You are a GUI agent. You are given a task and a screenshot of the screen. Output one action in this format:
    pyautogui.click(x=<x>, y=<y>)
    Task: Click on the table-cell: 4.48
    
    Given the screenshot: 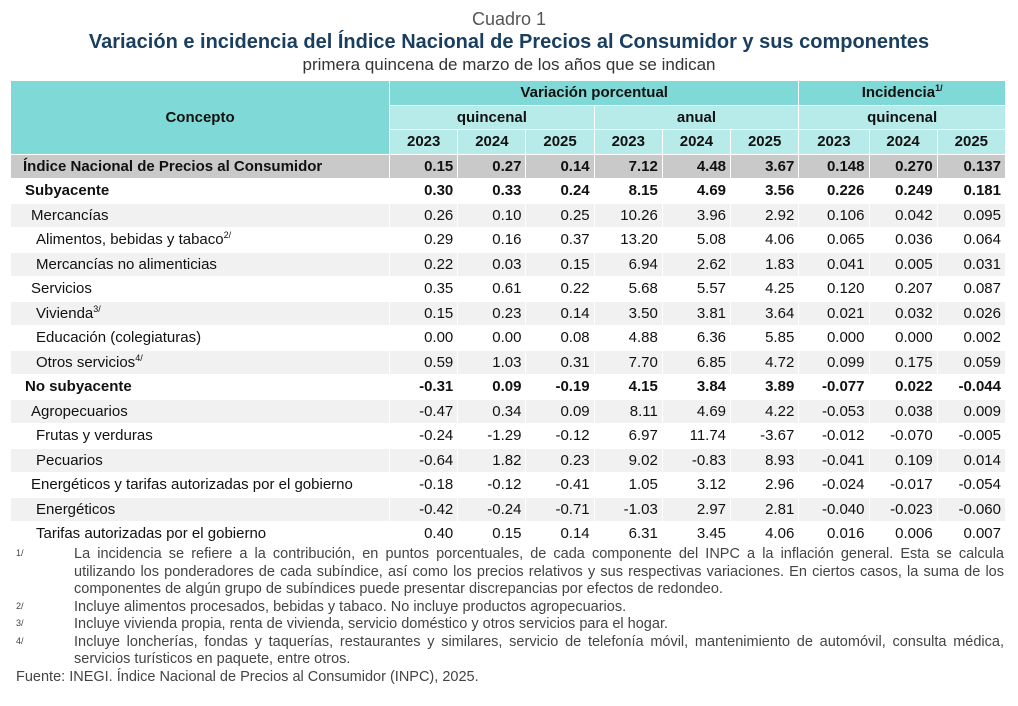 What is the action you would take?
    pyautogui.click(x=696, y=166)
    